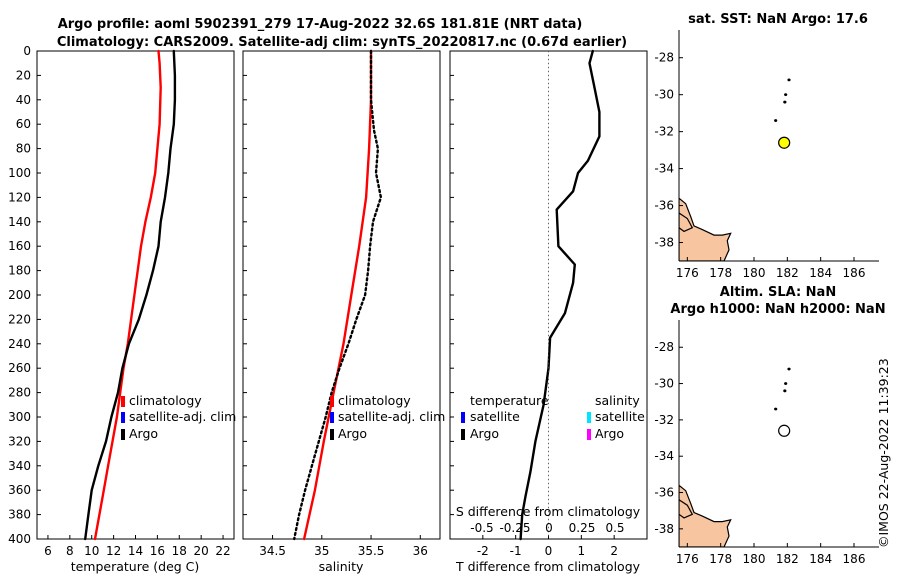 The width and height of the screenshot is (900, 580). Describe the element at coordinates (19, 295) in the screenshot. I see `depth-tick-label: 200` at that location.